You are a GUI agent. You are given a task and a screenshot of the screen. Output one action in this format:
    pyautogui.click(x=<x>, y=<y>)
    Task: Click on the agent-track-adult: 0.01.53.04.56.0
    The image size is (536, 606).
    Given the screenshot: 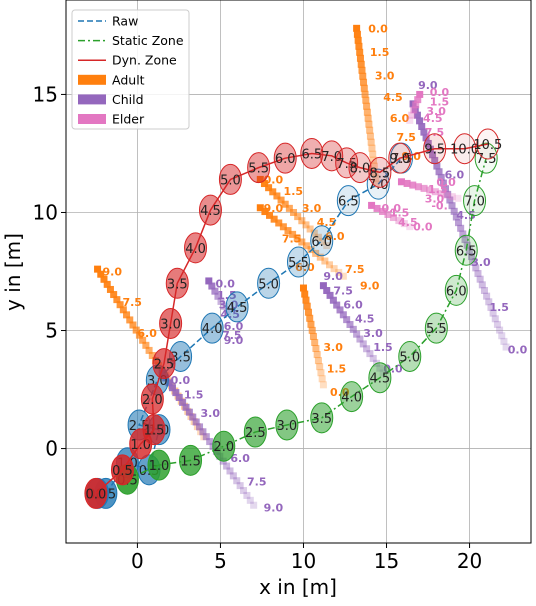 What is the action you would take?
    pyautogui.click(x=300, y=211)
    